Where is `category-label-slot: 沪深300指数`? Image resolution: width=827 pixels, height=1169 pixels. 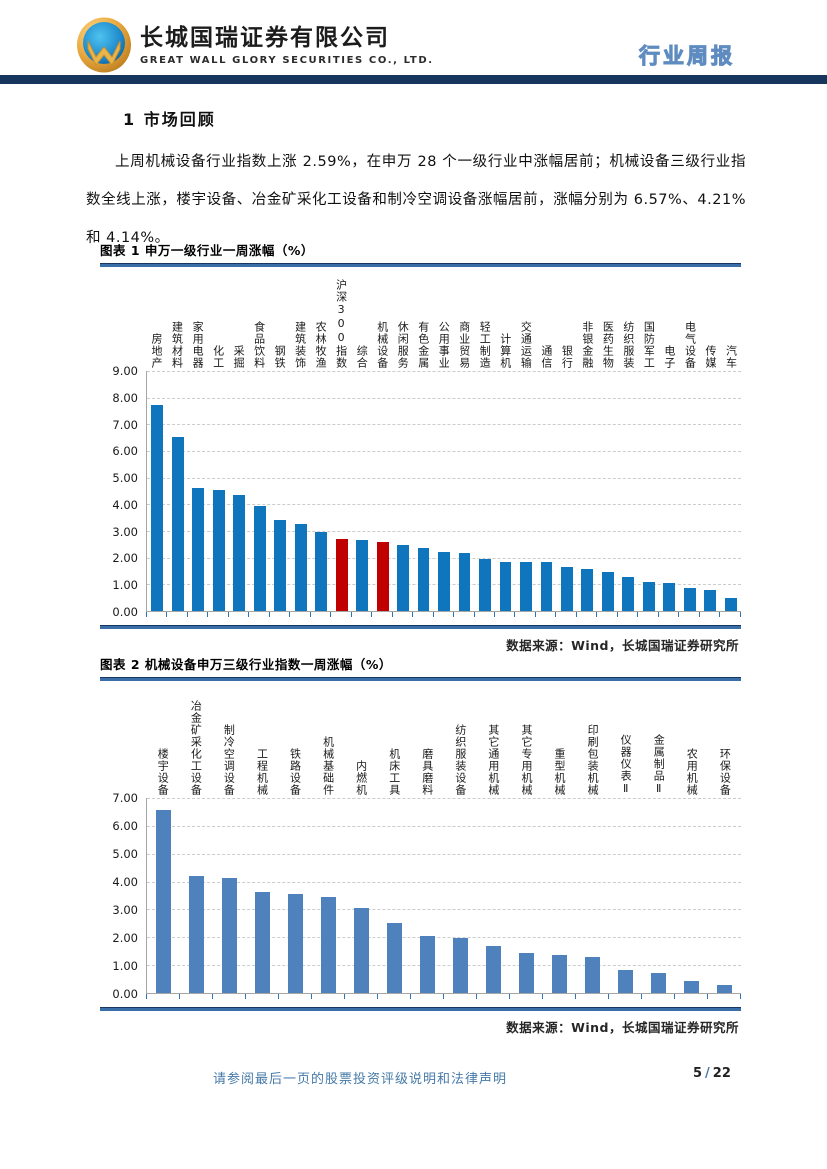
category-label-slot: 沪深300指数 is located at coordinates (341, 324).